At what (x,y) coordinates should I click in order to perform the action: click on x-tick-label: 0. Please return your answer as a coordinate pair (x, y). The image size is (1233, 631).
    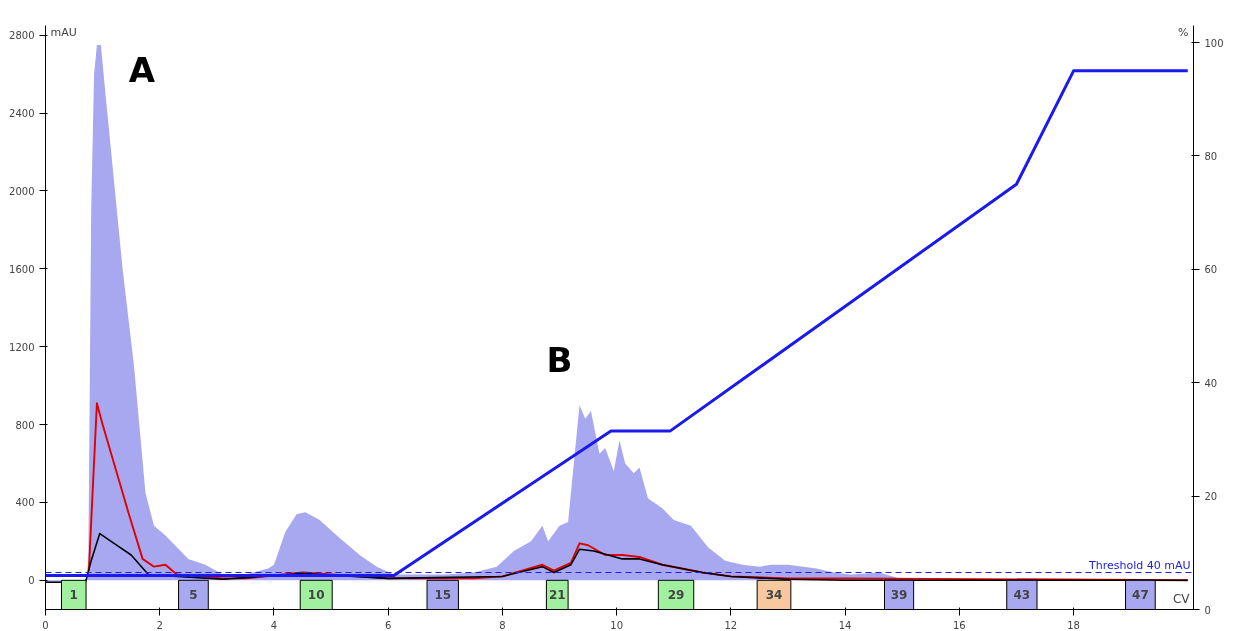
    Looking at the image, I should click on (45, 625).